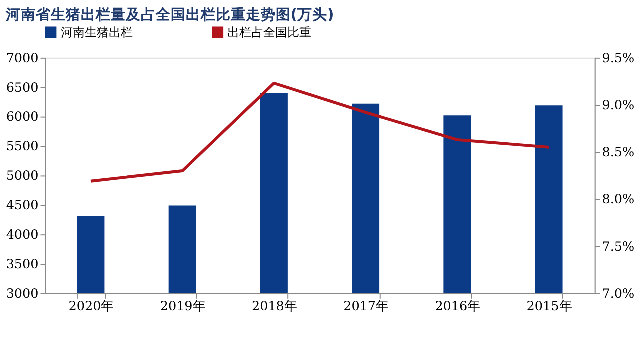  What do you see at coordinates (275, 307) in the screenshot?
I see `x-tick-label: 2018年` at bounding box center [275, 307].